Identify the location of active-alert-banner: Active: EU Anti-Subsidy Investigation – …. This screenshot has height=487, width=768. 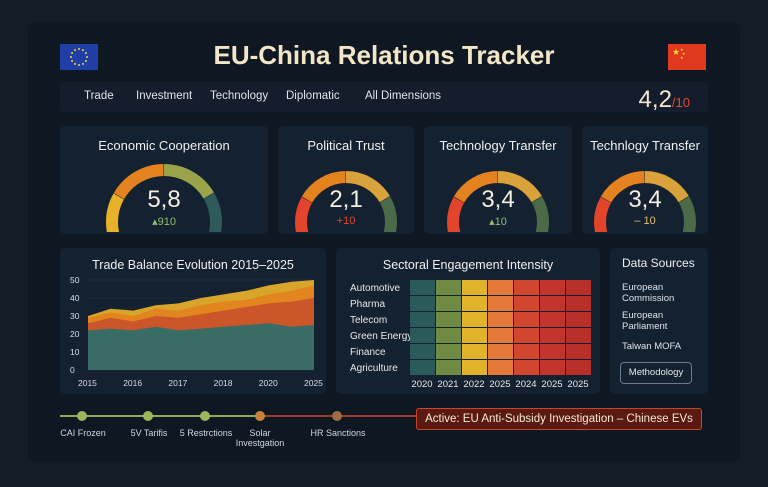
(559, 419).